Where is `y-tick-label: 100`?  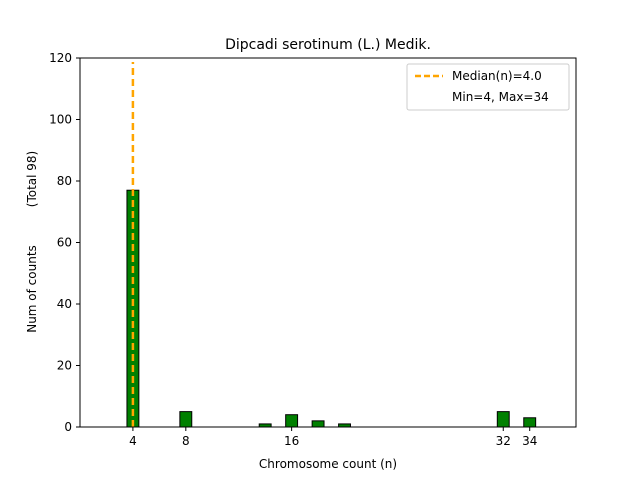
y-tick-label: 100 is located at coordinates (60, 120).